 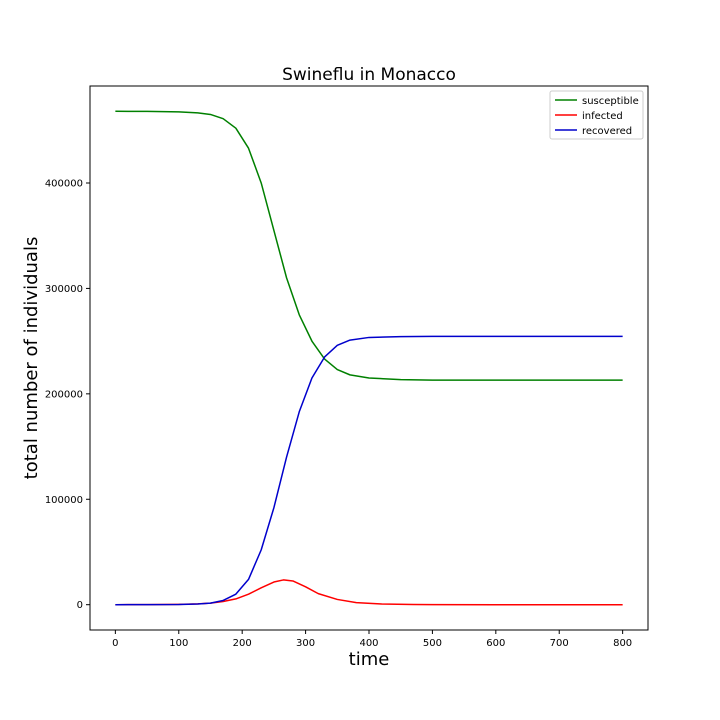 What do you see at coordinates (64, 289) in the screenshot?
I see `y-tick-label: 300000` at bounding box center [64, 289].